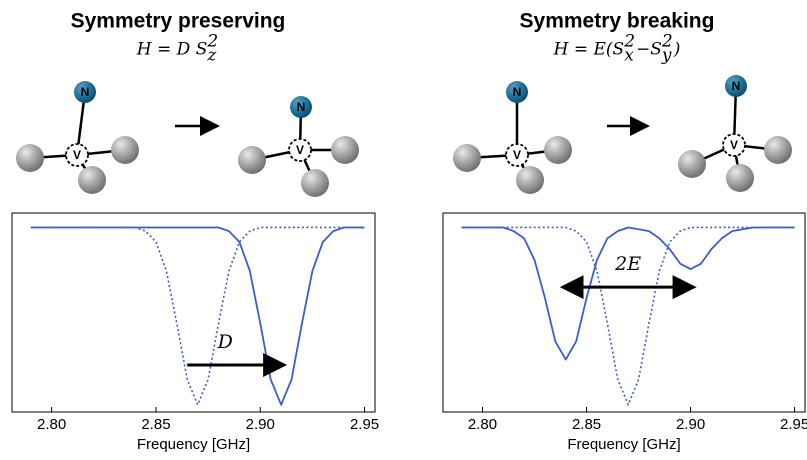 This screenshot has height=460, width=807. Describe the element at coordinates (629, 56) in the screenshot. I see `formula-subscript: x` at that location.